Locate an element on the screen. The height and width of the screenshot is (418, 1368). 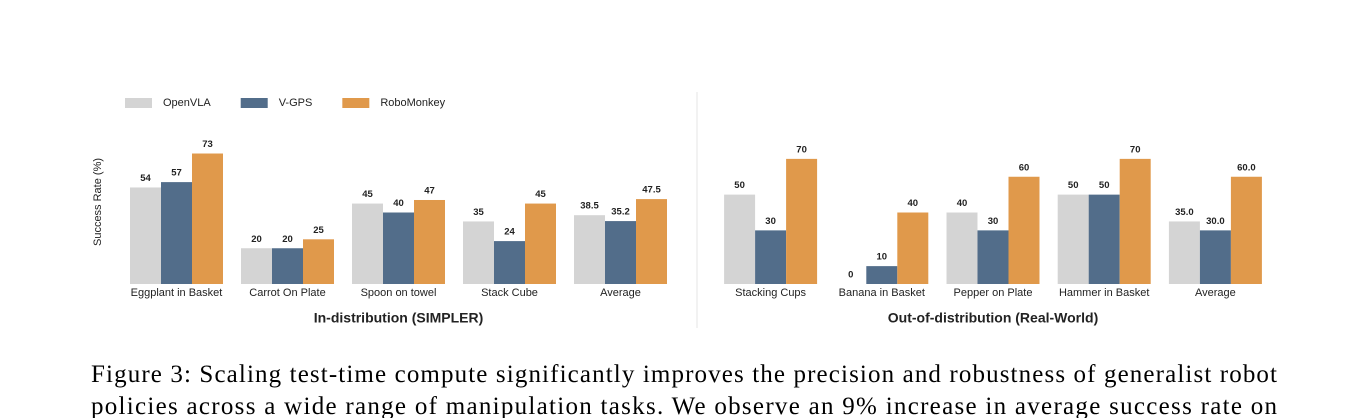
x-axis-label: In-distribution (SIMPLER) is located at coordinates (399, 318).